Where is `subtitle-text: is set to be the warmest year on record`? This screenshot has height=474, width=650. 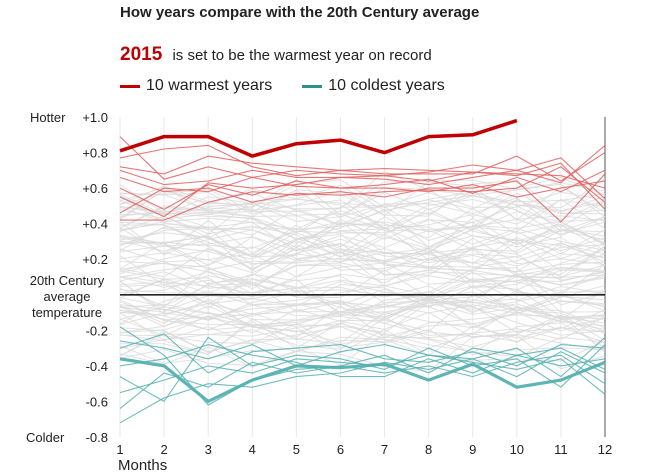 subtitle-text: is set to be the warmest year on record is located at coordinates (302, 55).